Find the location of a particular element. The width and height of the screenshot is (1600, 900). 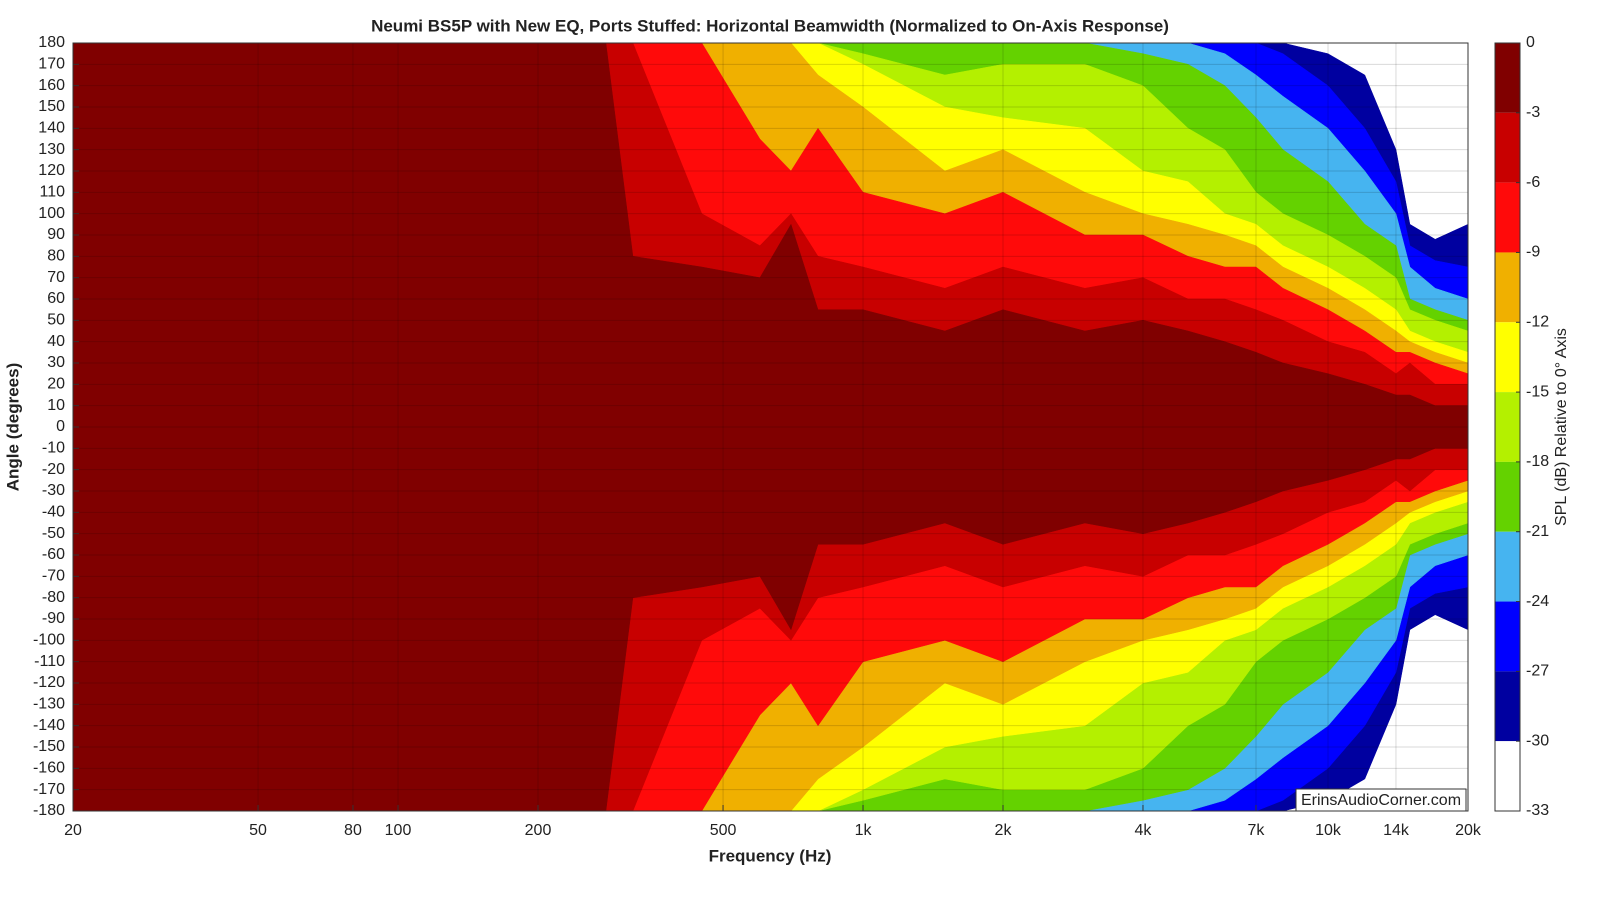

x-tick-label: 50 is located at coordinates (258, 830).